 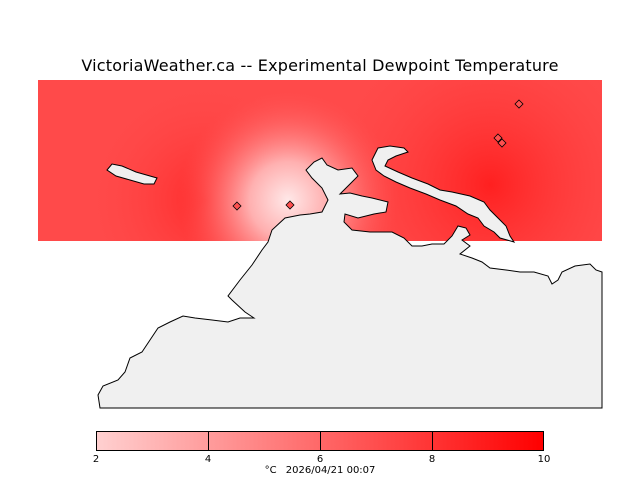 I want to click on colorbar-label: 2, so click(x=96, y=459).